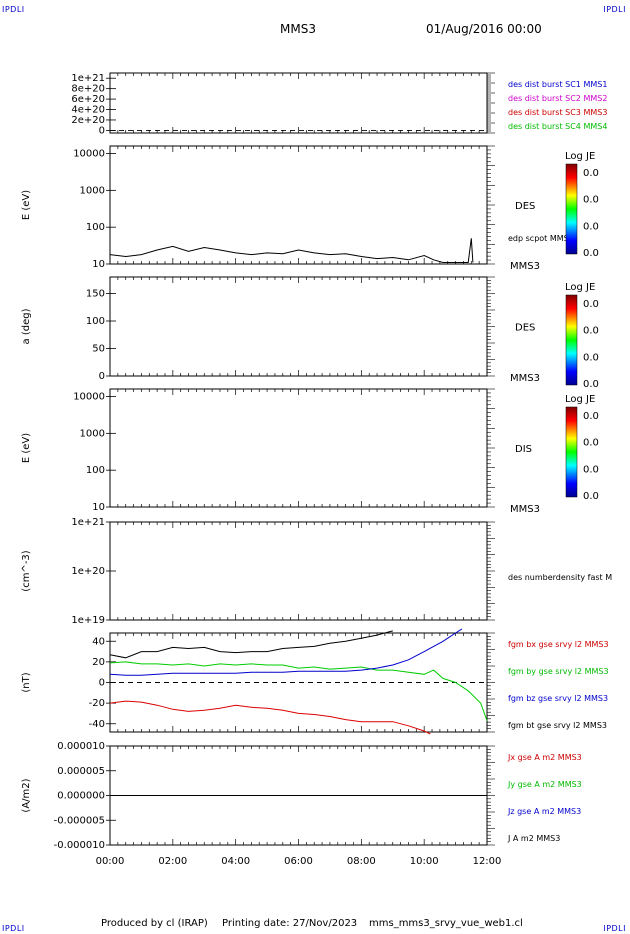 The image size is (630, 934). What do you see at coordinates (557, 112) in the screenshot?
I see `p1-legend-entry: des dist burst SC3 MMS3` at bounding box center [557, 112].